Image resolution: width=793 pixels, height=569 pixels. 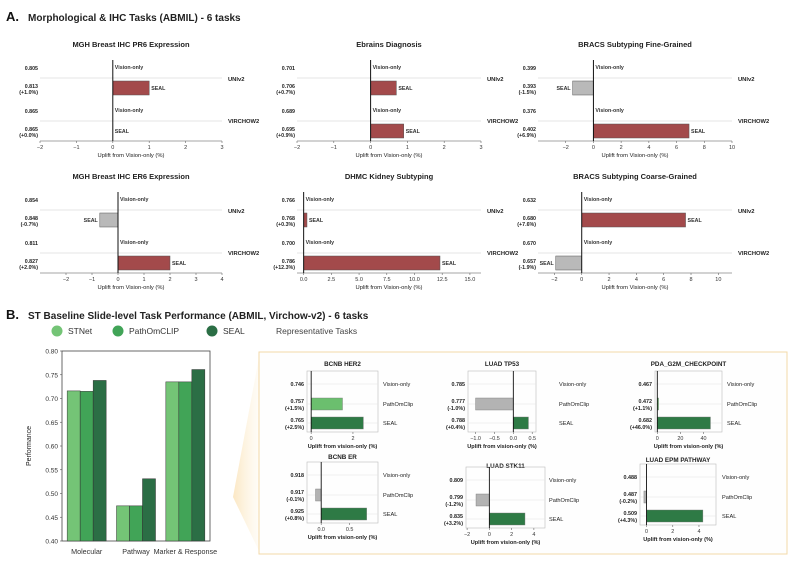 I want to click on vision-value-label: 0.399, so click(x=529, y=69).